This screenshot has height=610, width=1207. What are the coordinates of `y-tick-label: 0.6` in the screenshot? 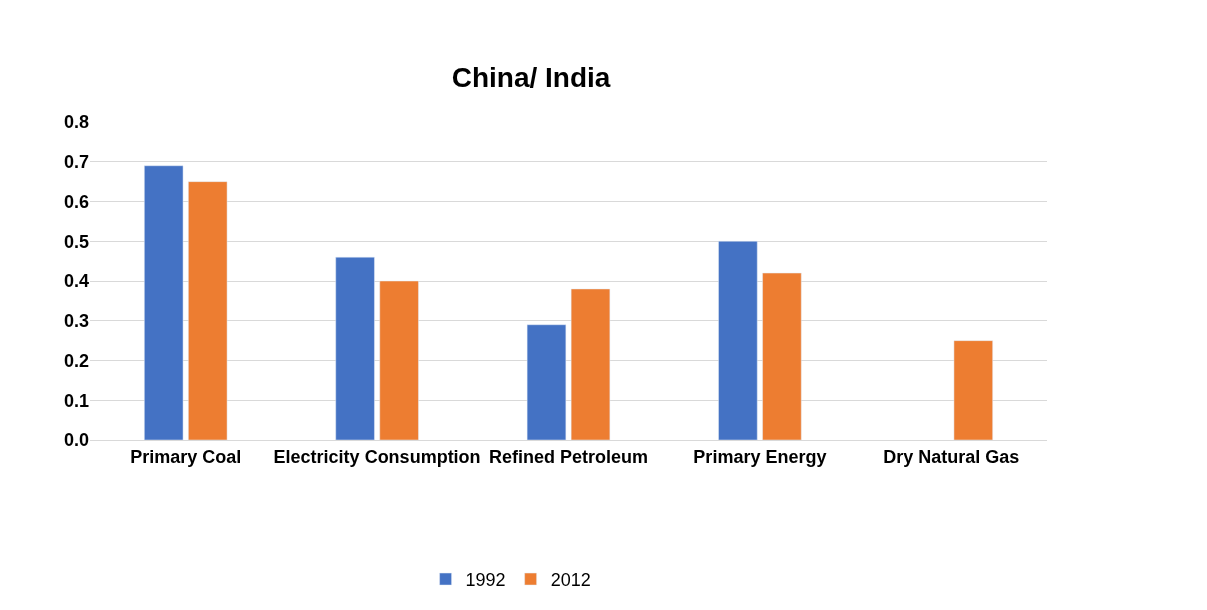 It's located at (76, 201).